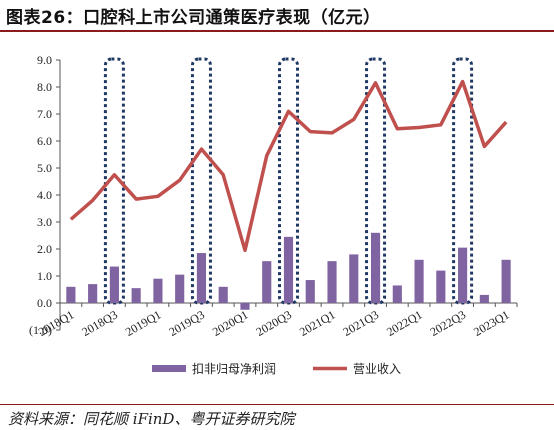  I want to click on legend-swatch-bar, so click(169, 368).